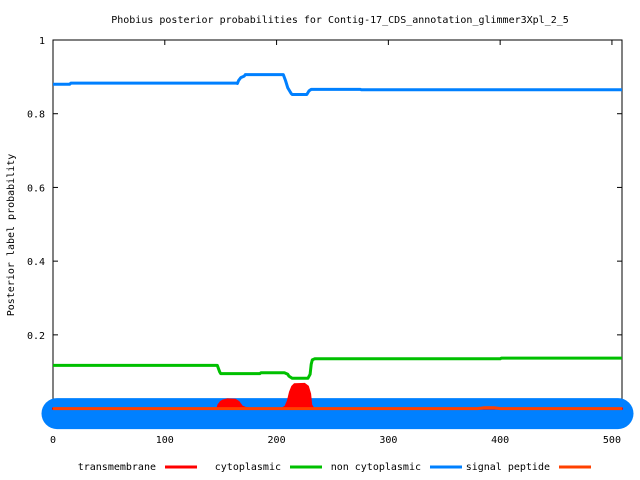 Image resolution: width=640 pixels, height=480 pixels. I want to click on x-tick-label: 100, so click(165, 440).